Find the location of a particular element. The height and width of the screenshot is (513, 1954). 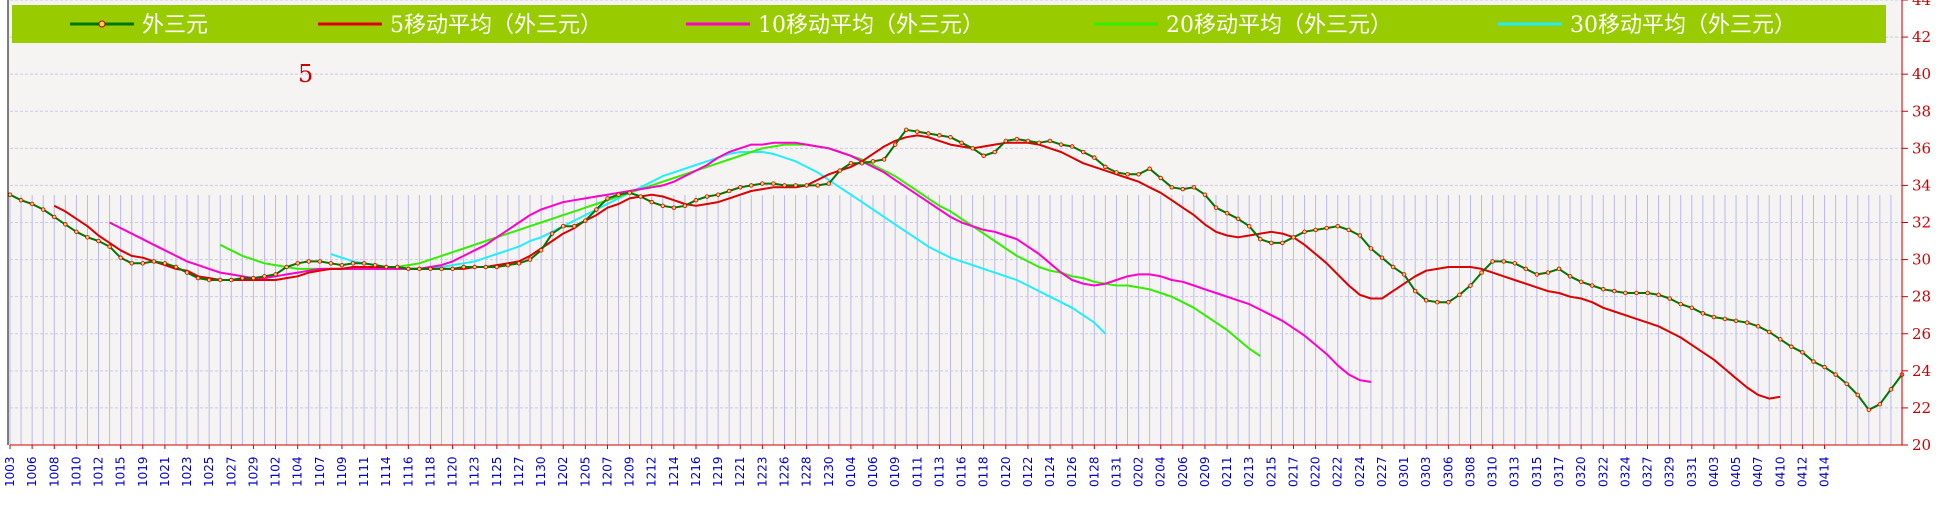

x-tick-label: 0324 is located at coordinates (1625, 471).